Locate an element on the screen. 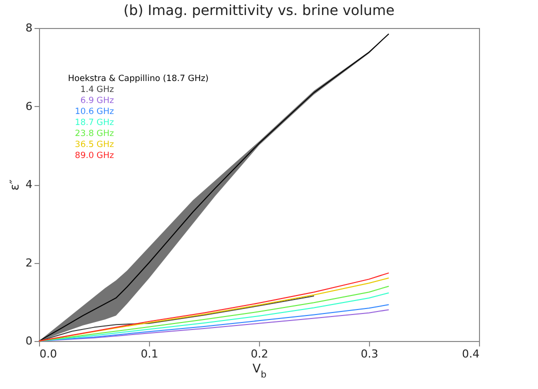 The width and height of the screenshot is (538, 389). x-tick-label: 0.3 is located at coordinates (369, 354).